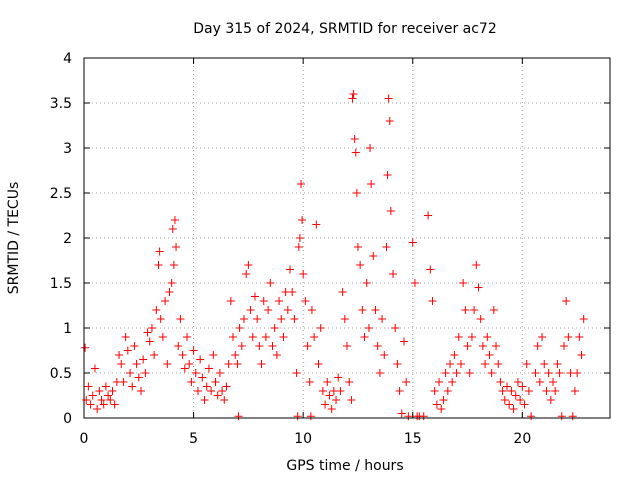  What do you see at coordinates (61, 104) in the screenshot?
I see `y-tick-label: 3.5` at bounding box center [61, 104].